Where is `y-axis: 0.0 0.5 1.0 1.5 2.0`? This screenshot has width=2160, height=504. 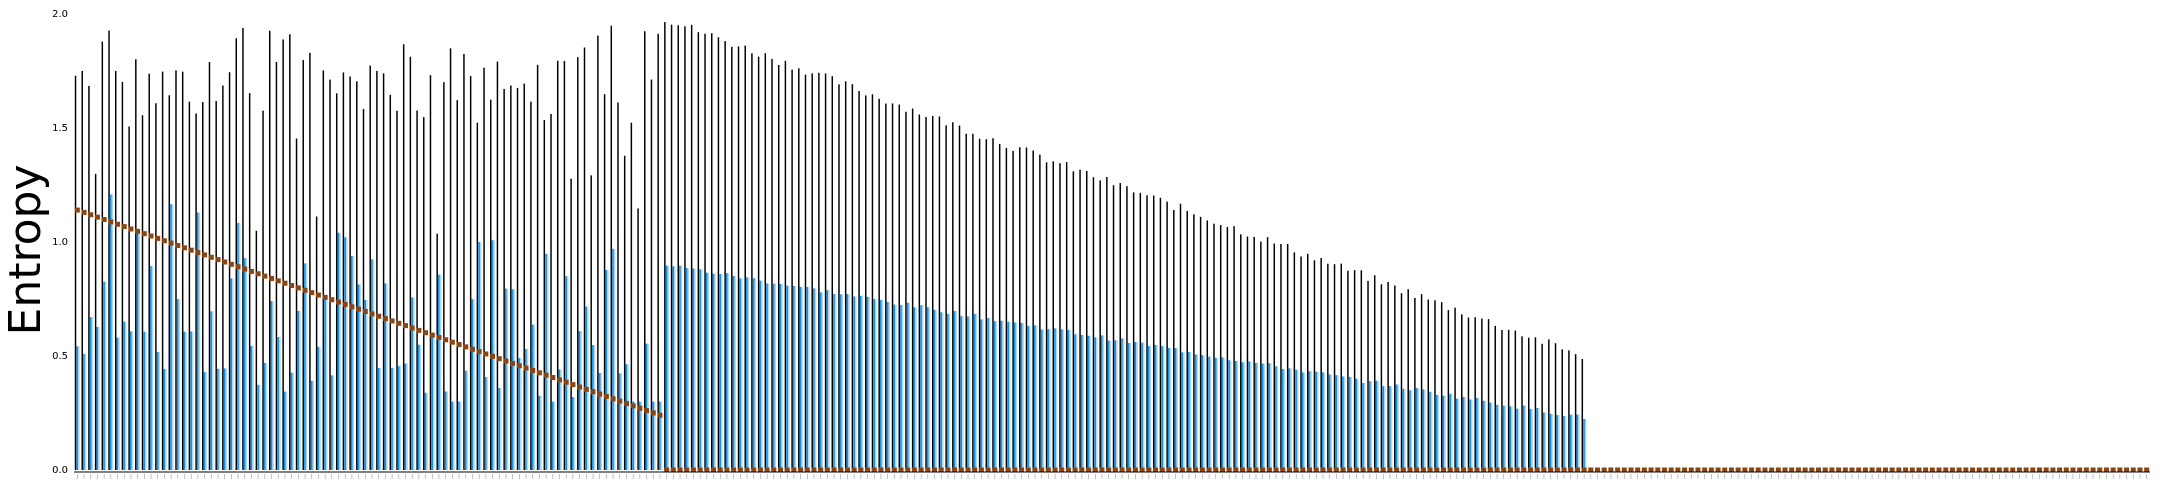 y-axis: 0.0 0.5 1.0 1.5 2.0 is located at coordinates (60, 242).